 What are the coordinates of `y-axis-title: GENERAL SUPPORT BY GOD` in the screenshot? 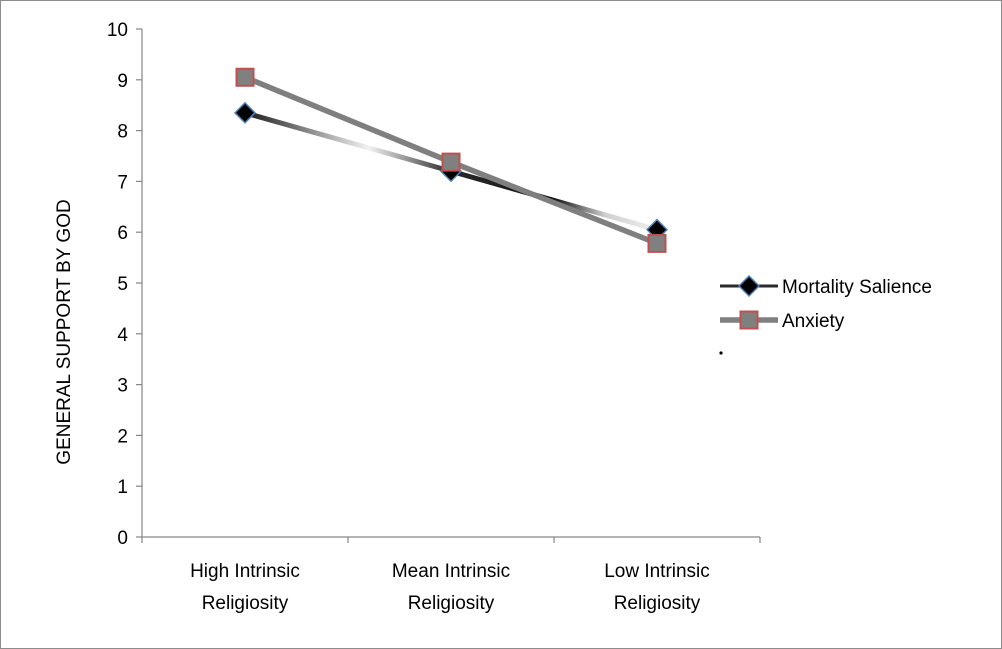 It's located at (64, 331).